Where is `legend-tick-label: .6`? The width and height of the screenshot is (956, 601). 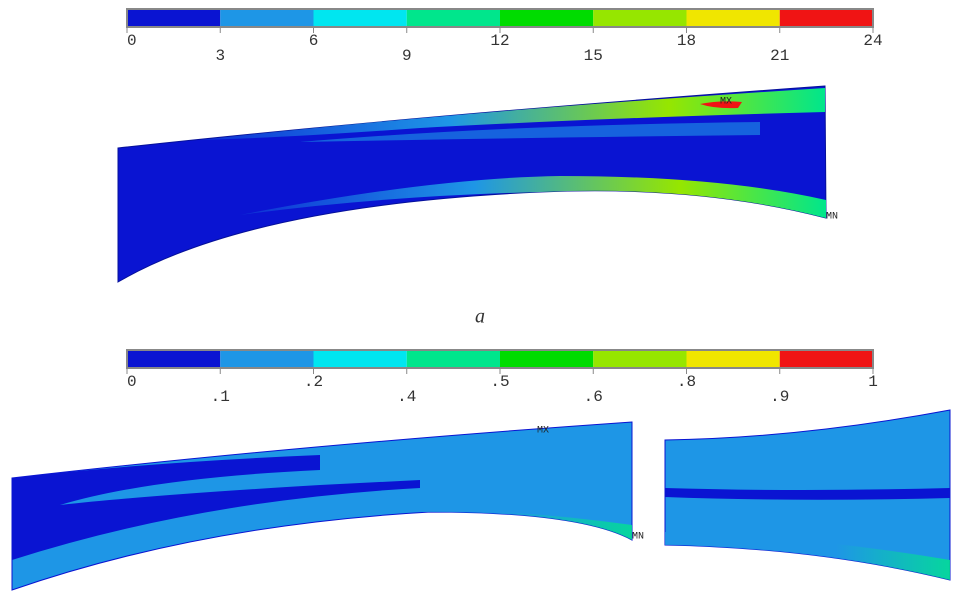 legend-tick-label: .6 is located at coordinates (593, 397).